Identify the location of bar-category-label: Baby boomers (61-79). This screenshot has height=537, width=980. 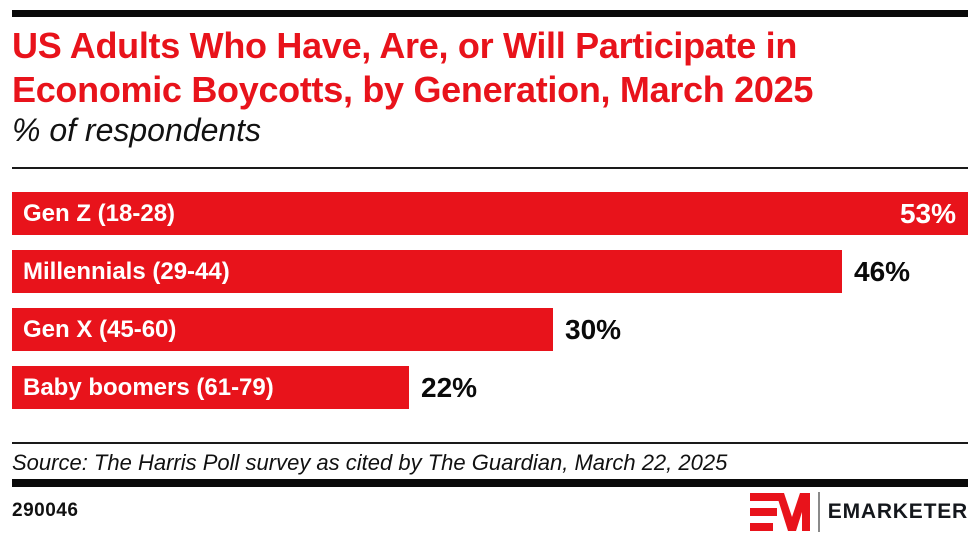
(148, 387).